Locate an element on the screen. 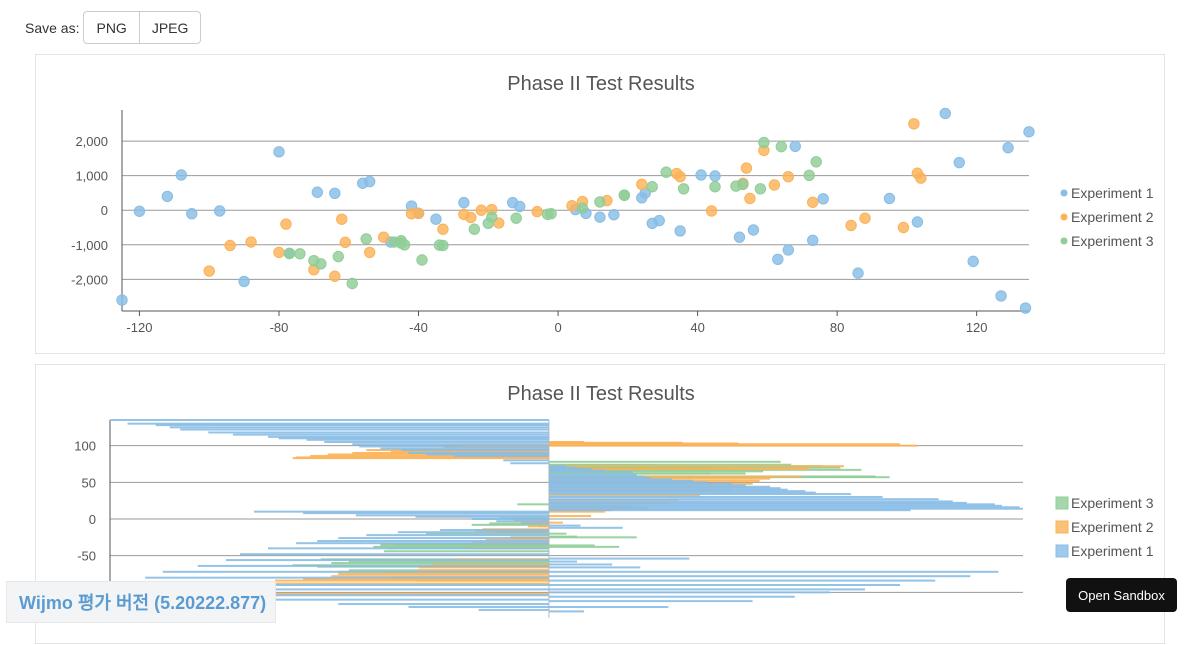 The width and height of the screenshot is (1200, 645). x-tick-label: -80 is located at coordinates (279, 327).